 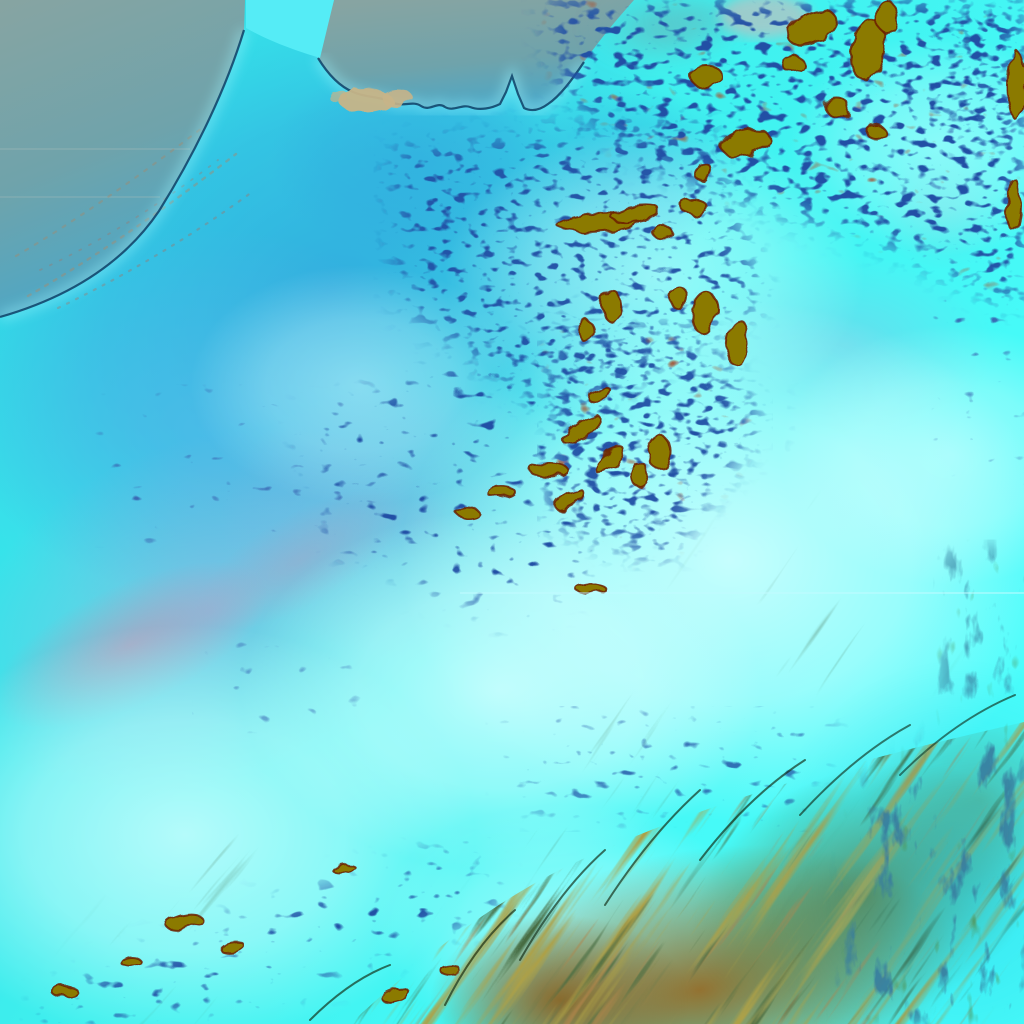 I want to click on speckle-band-left, so click(x=244, y=466).